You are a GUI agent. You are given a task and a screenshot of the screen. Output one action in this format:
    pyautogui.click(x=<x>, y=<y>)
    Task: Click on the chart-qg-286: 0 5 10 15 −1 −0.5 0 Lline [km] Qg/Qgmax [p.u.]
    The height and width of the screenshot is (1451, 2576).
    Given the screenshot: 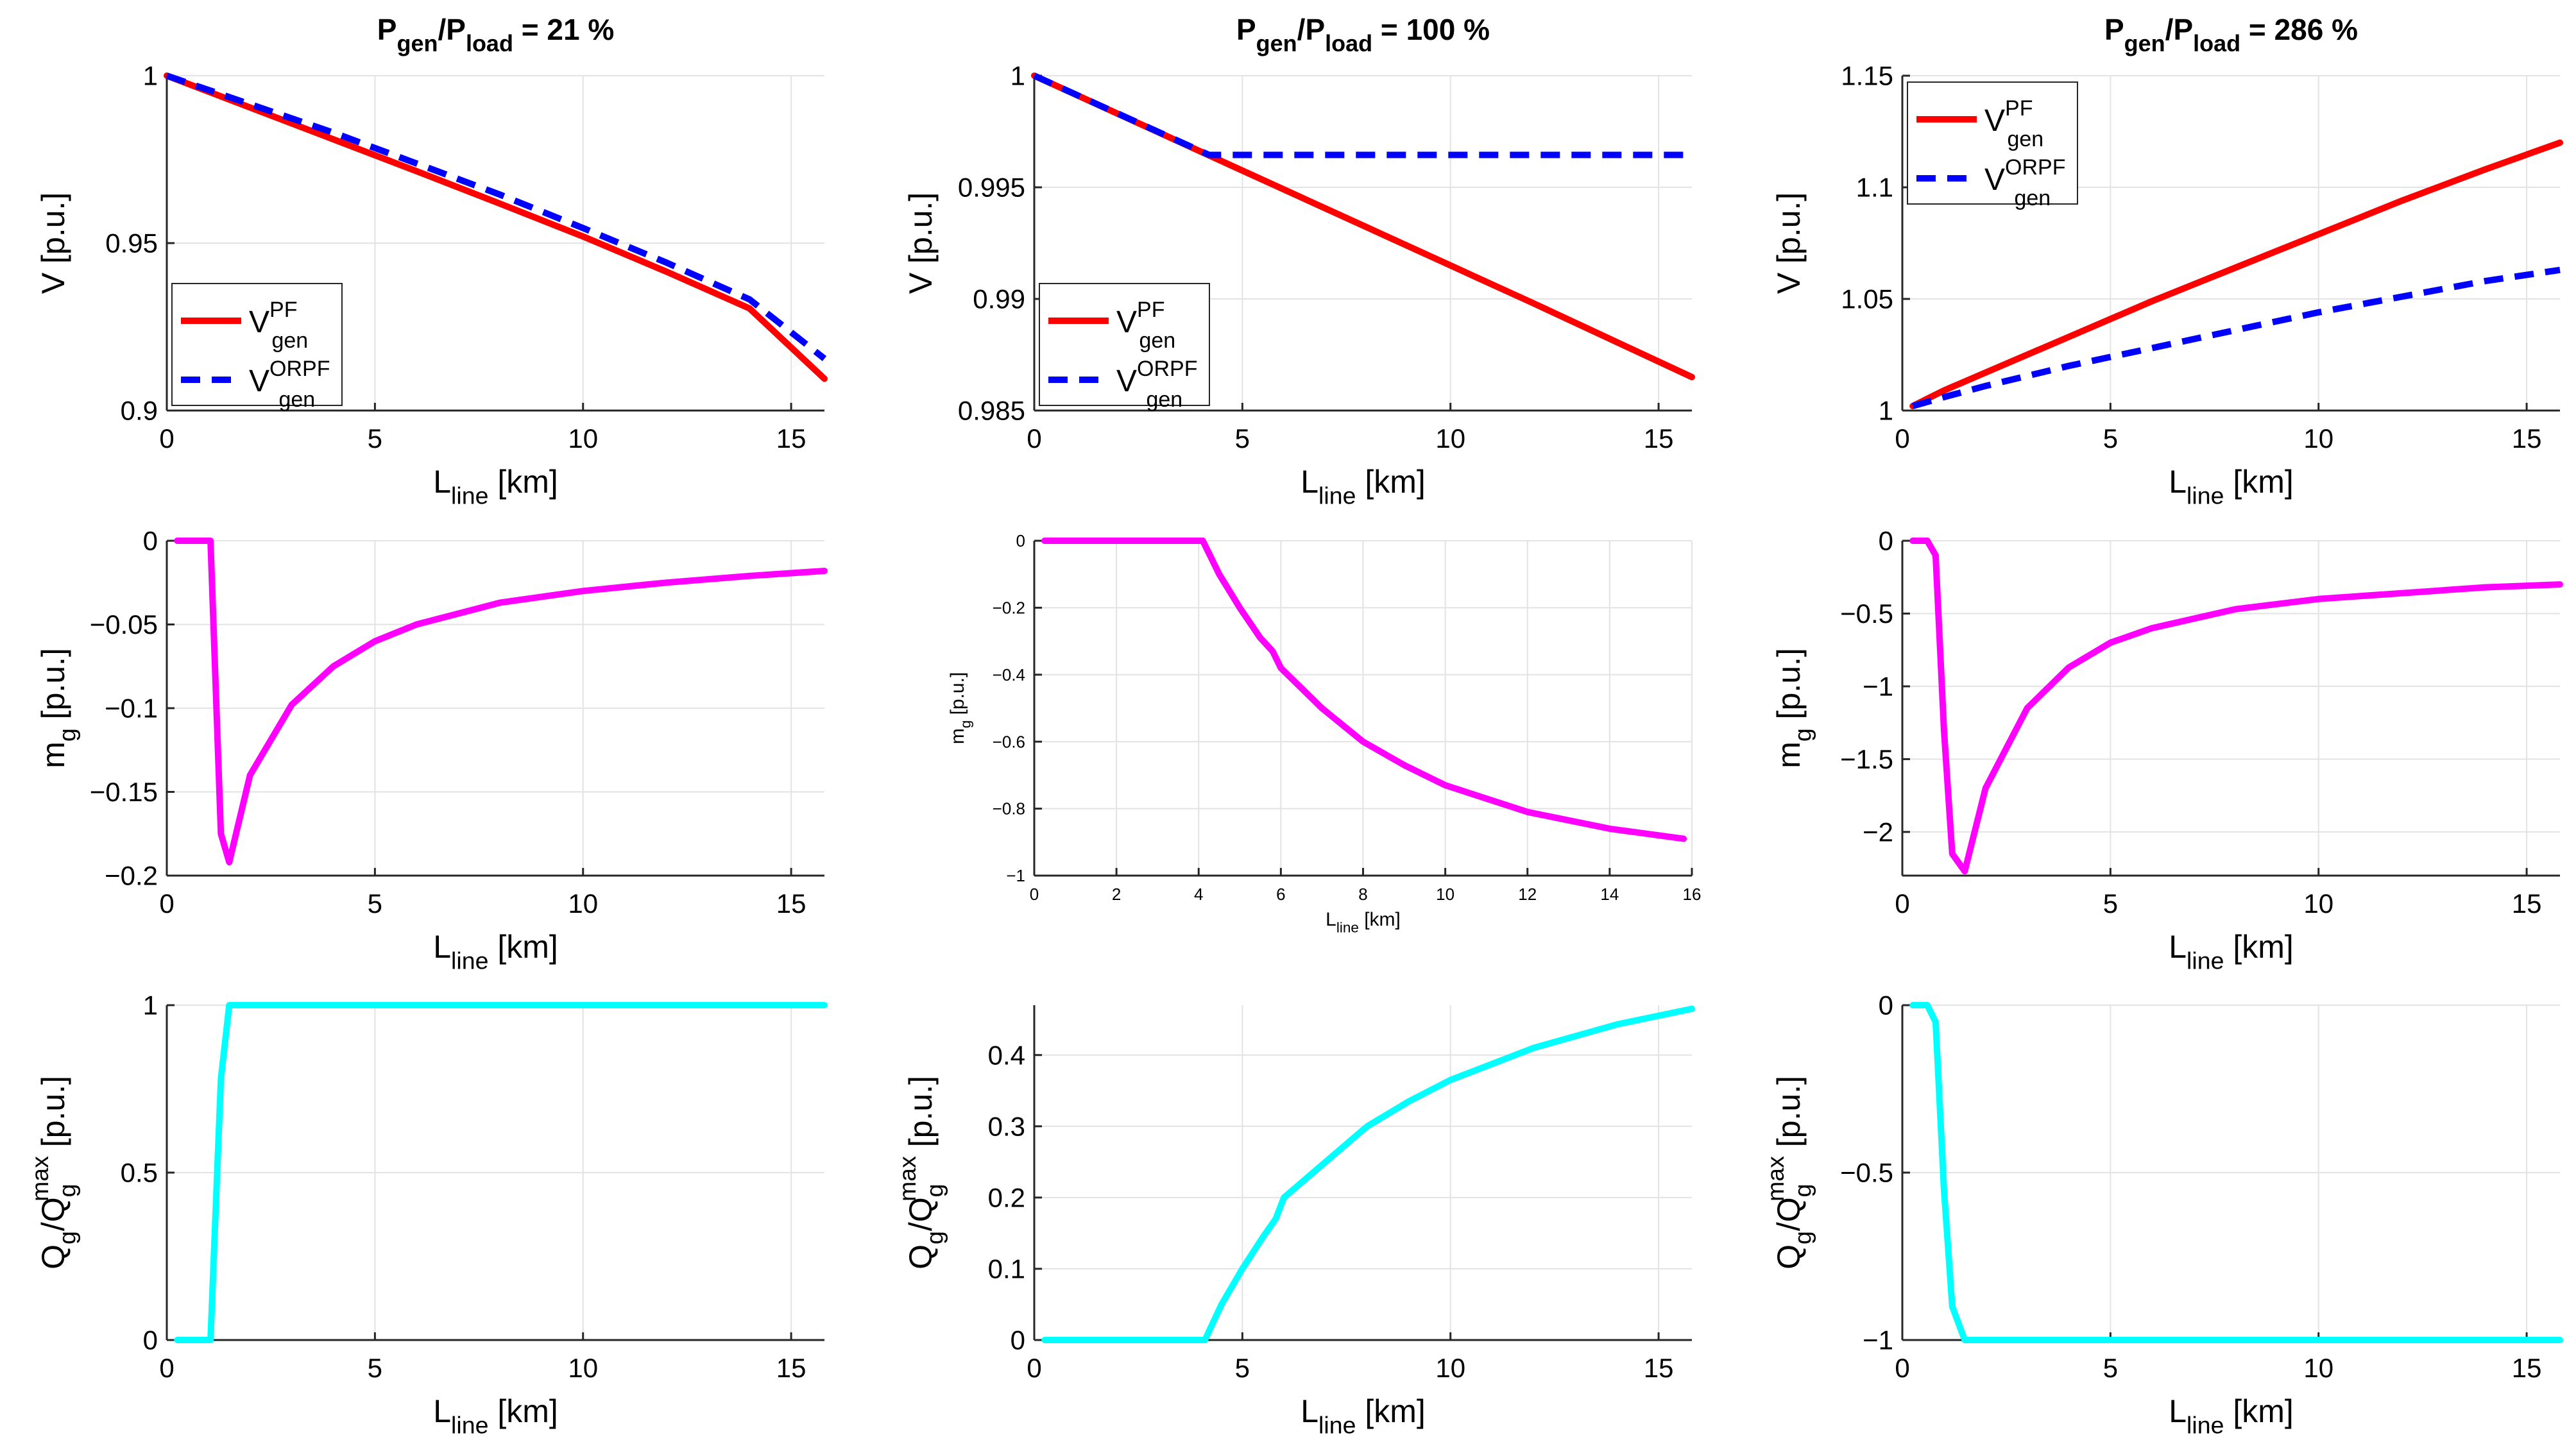 What is the action you would take?
    pyautogui.click(x=2162, y=1214)
    